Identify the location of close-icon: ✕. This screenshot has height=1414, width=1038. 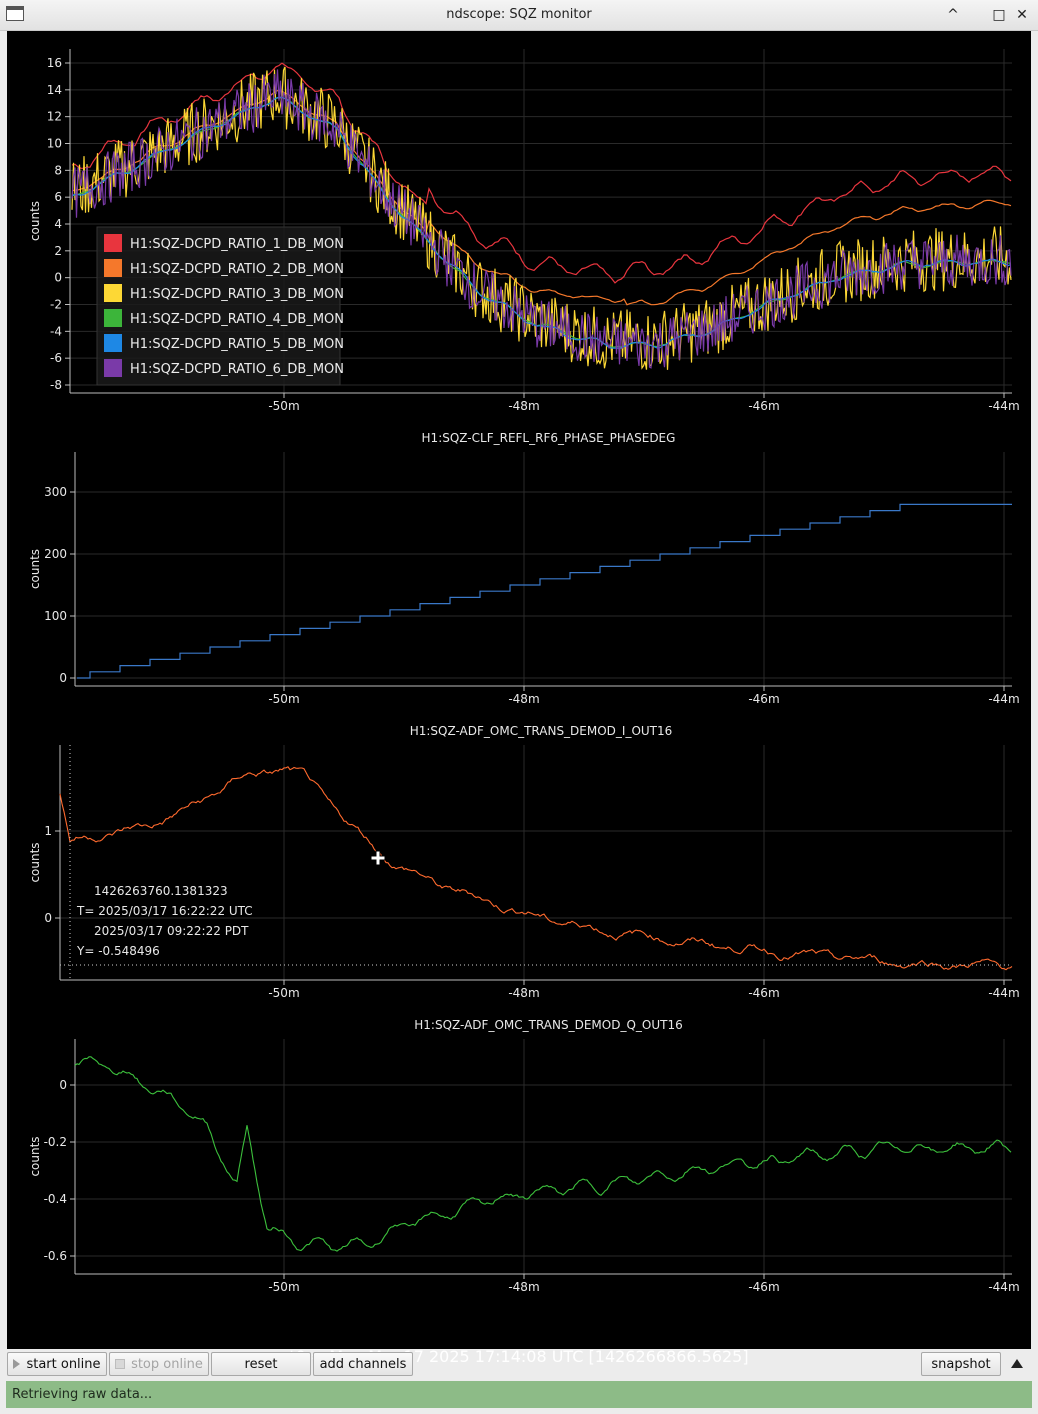
(1022, 15).